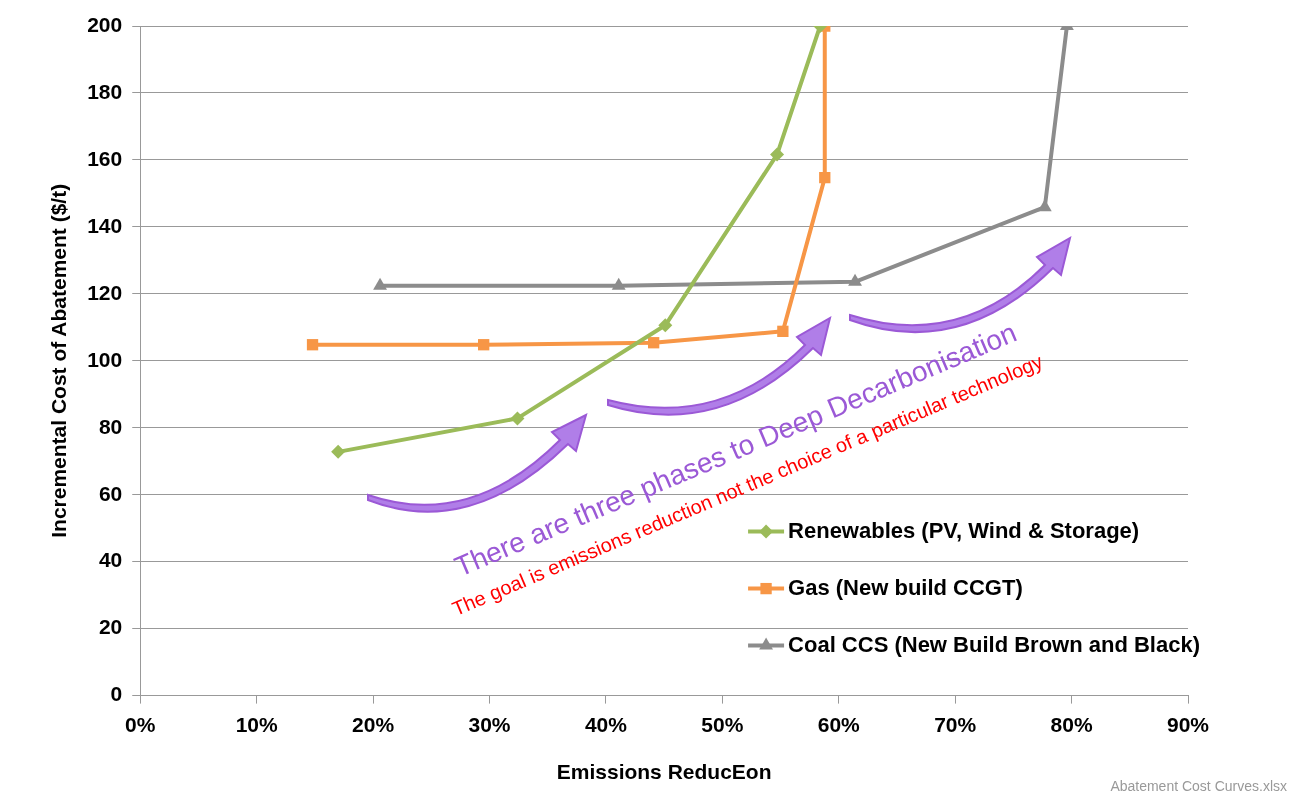 The image size is (1301, 804). What do you see at coordinates (110, 426) in the screenshot?
I see `y-tick-label: 80` at bounding box center [110, 426].